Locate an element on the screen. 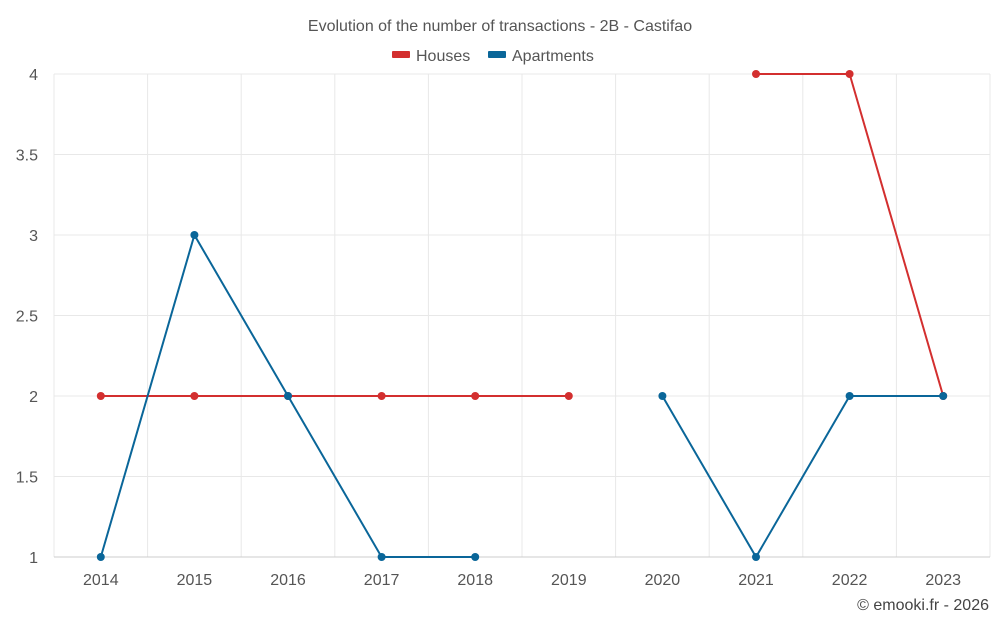 The image size is (1000, 625). legend-label: Houses is located at coordinates (443, 56).